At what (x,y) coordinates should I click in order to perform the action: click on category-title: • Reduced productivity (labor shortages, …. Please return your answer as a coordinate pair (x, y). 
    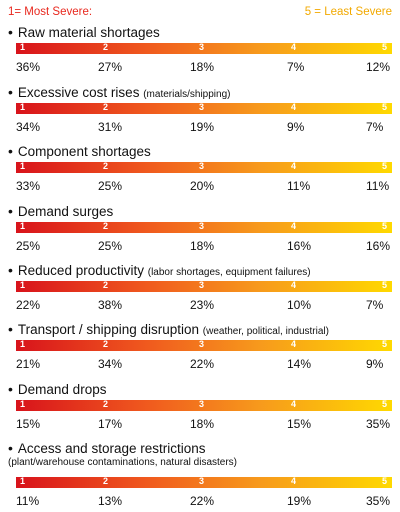
    Looking at the image, I should click on (159, 270).